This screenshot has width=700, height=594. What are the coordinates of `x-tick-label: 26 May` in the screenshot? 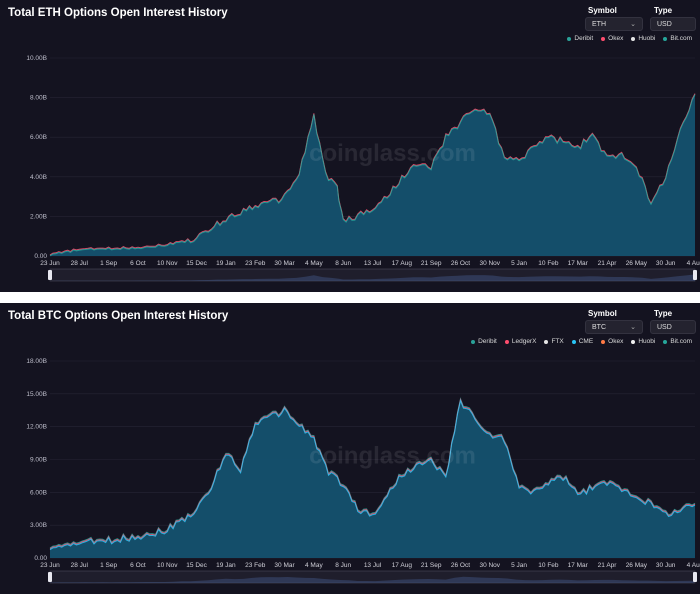 It's located at (637, 565).